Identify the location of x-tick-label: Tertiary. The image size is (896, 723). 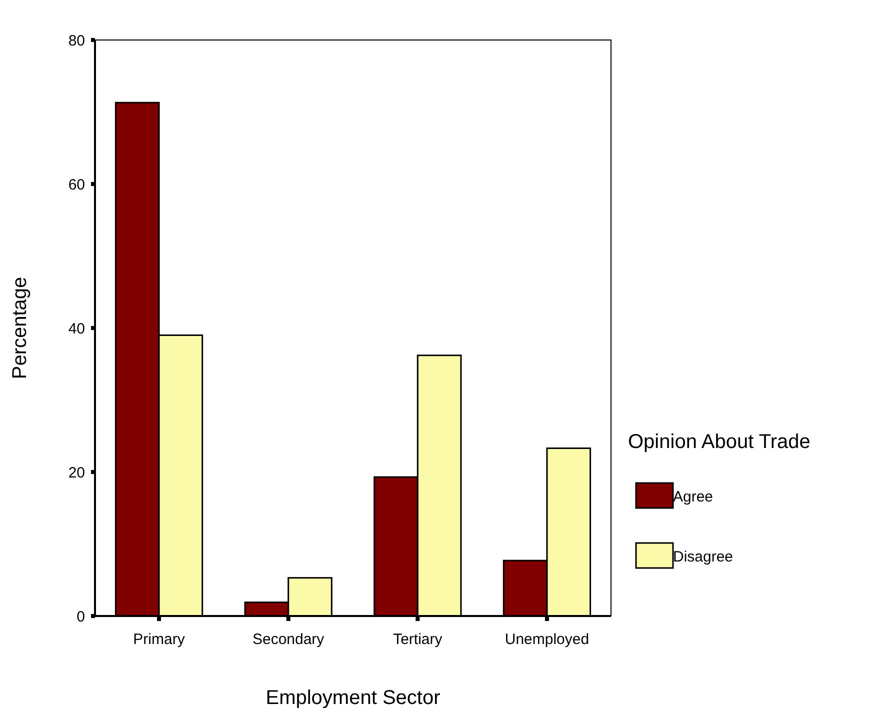
(418, 639).